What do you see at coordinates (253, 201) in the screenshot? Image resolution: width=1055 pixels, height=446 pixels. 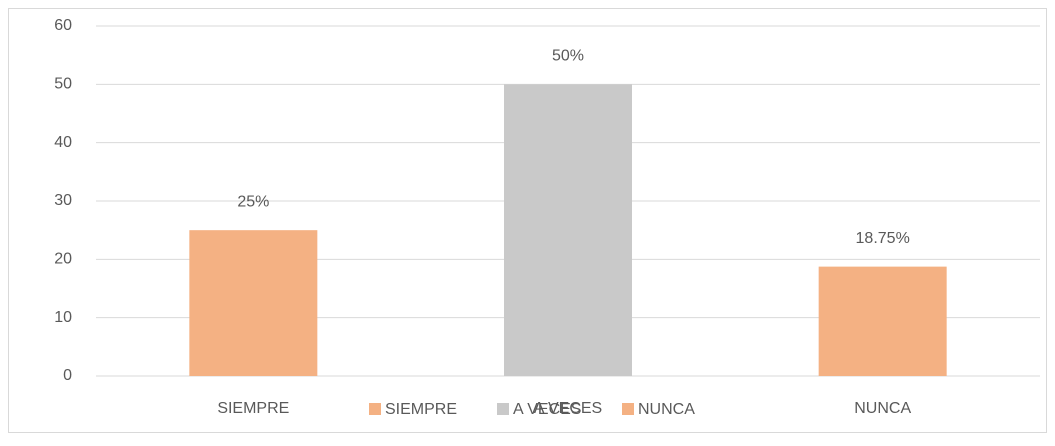 I see `data-label: 25%` at bounding box center [253, 201].